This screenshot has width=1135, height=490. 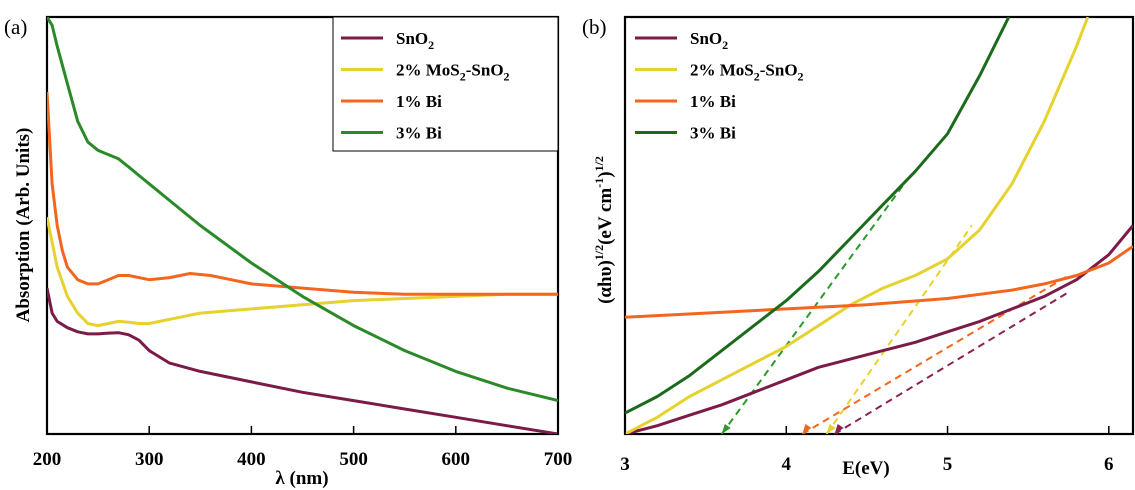 What do you see at coordinates (594, 27) in the screenshot?
I see `panel-label-b: (b)` at bounding box center [594, 27].